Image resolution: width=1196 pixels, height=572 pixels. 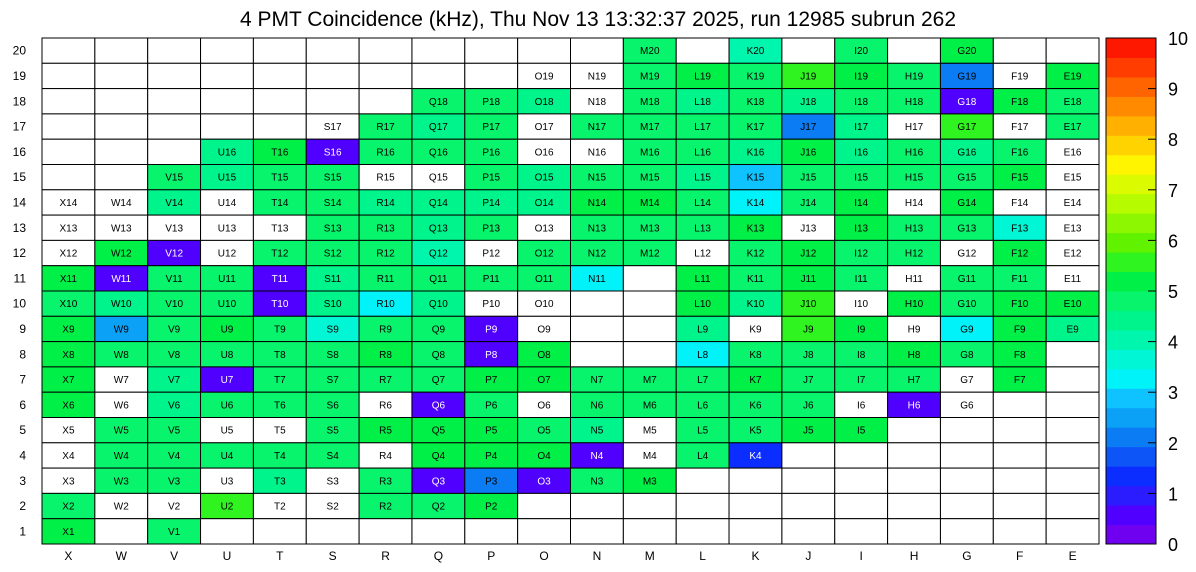 I want to click on row-label-4: 4, so click(x=22, y=455).